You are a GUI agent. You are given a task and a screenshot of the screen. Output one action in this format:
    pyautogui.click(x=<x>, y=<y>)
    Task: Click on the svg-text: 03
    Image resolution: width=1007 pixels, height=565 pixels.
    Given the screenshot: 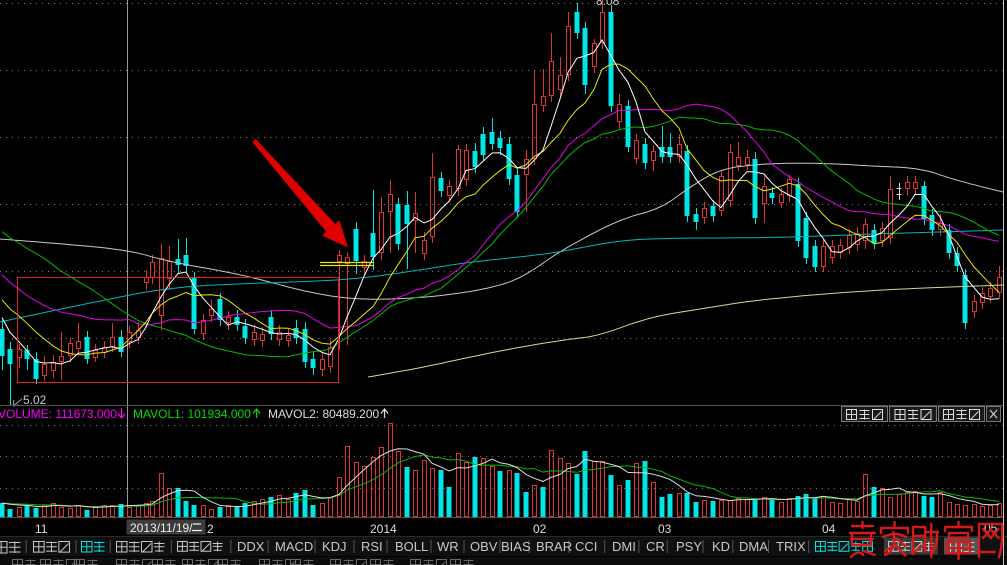 What is the action you would take?
    pyautogui.click(x=665, y=529)
    